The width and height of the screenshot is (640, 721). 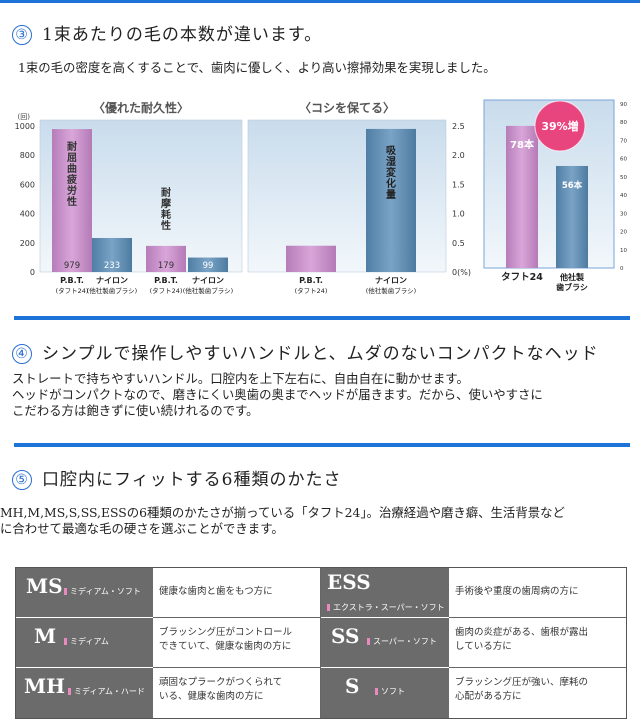 What do you see at coordinates (391, 151) in the screenshot?
I see `bar-label-char: 吸` at bounding box center [391, 151].